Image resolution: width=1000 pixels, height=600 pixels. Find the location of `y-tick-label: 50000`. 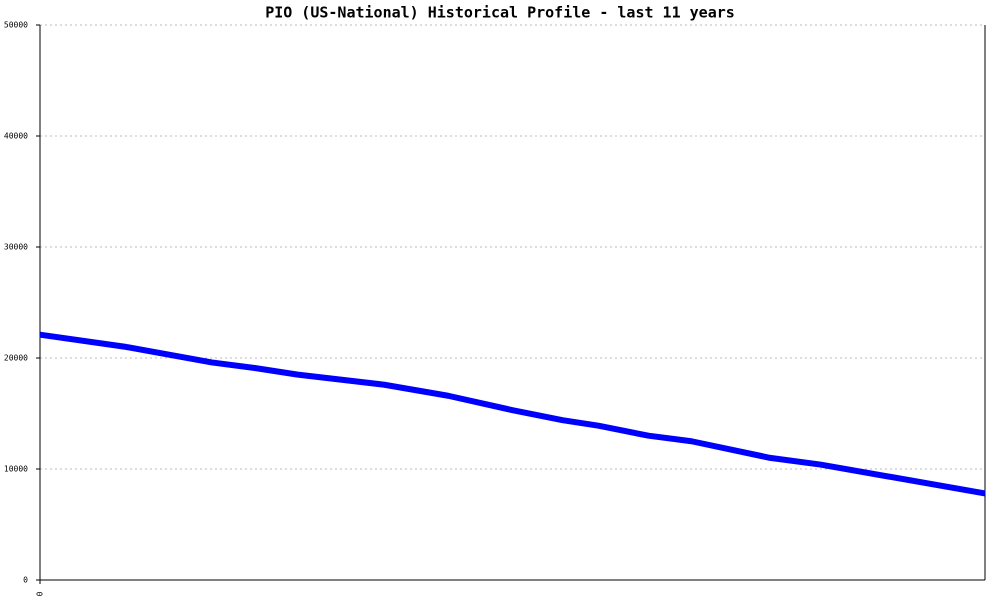

y-tick-label: 50000 is located at coordinates (16, 25).